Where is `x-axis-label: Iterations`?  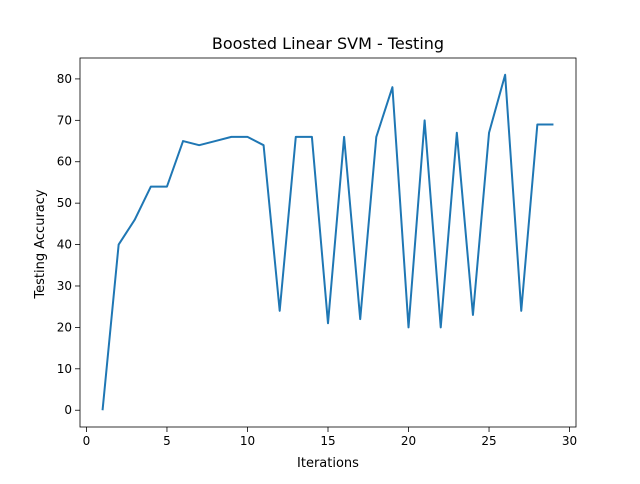 x-axis-label: Iterations is located at coordinates (328, 463).